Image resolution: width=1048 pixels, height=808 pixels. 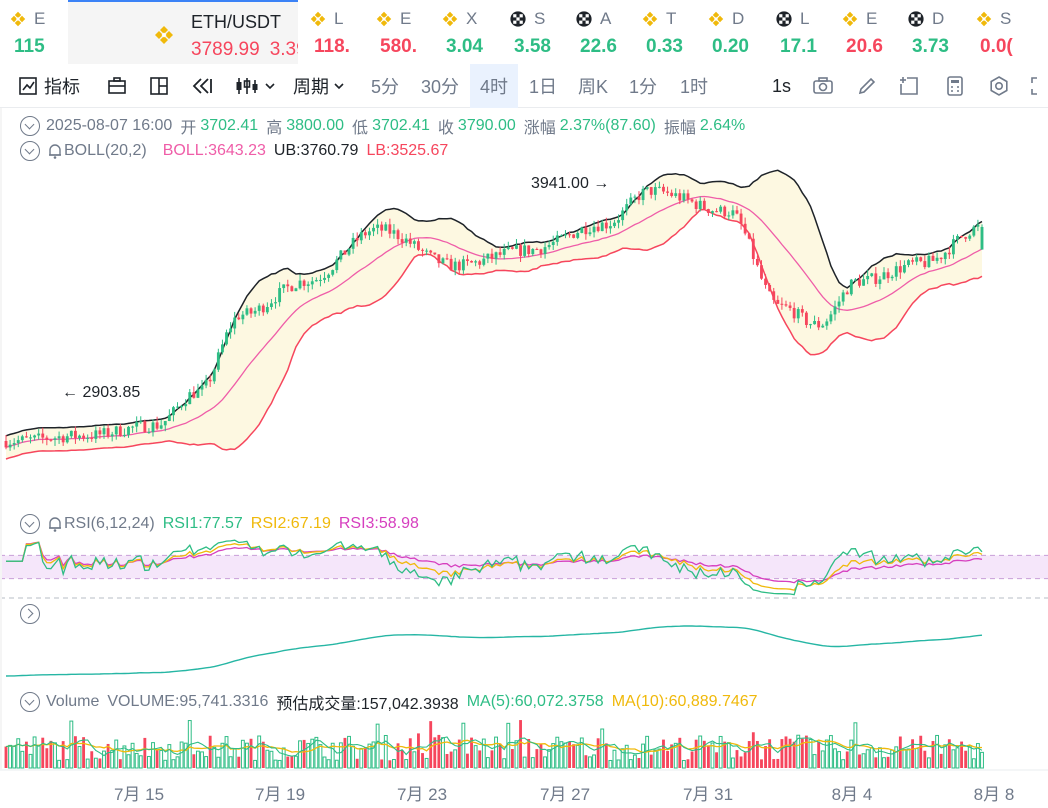 I want to click on ticker-item: ETH/USDT 3789.99 3.39%, so click(x=183, y=32).